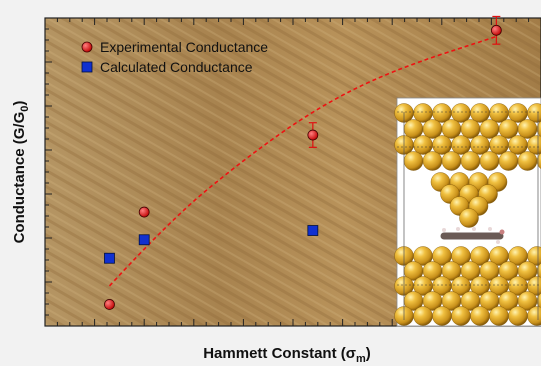 The width and height of the screenshot is (541, 366). Describe the element at coordinates (502, 232) in the screenshot. I see `substituent-atom` at that location.